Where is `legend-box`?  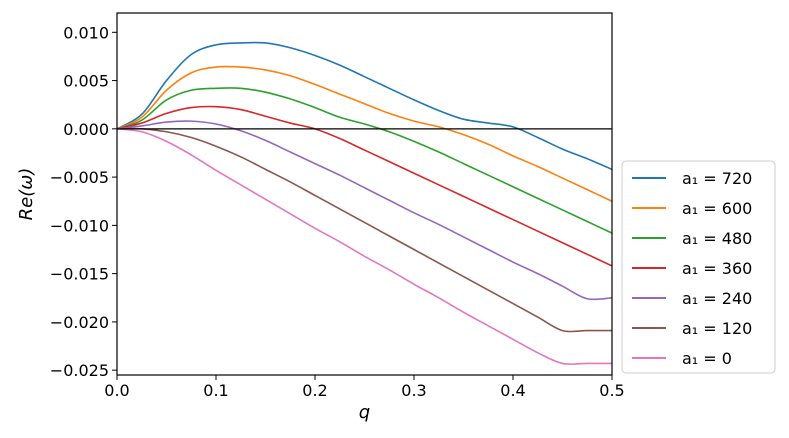
legend-box is located at coordinates (698, 267).